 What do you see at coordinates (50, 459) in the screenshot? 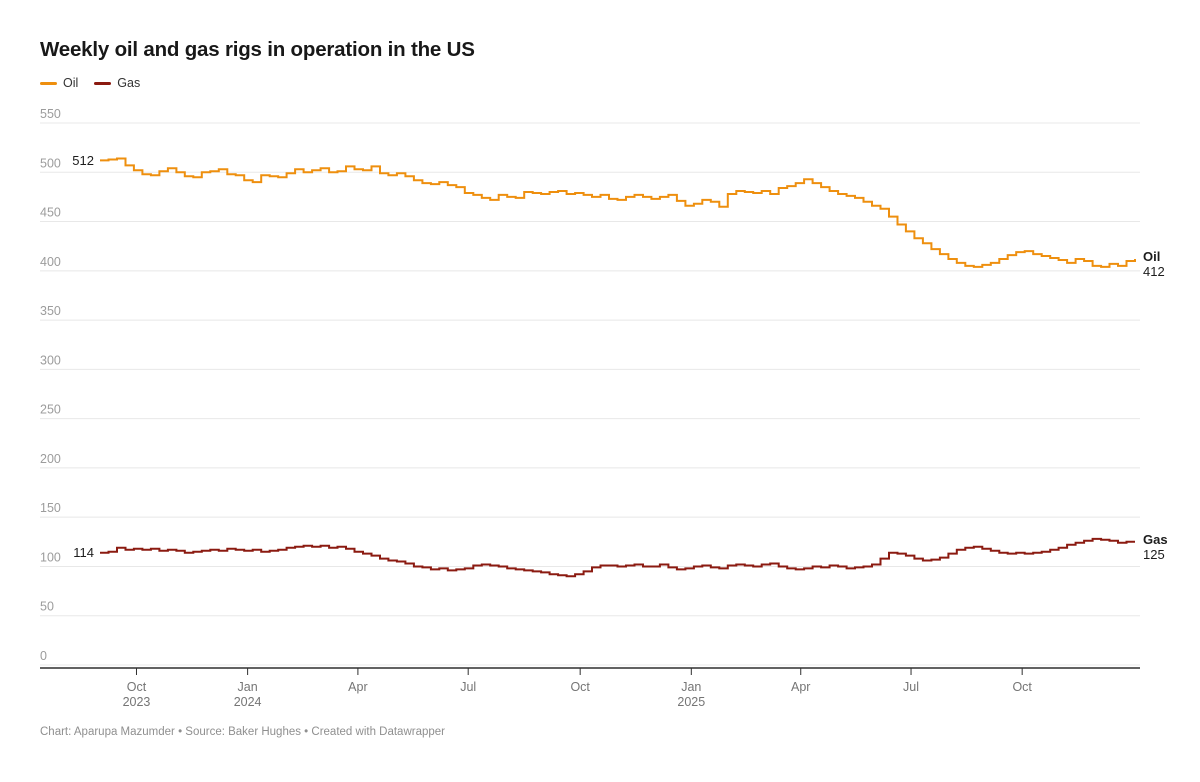
I see `y-axis-label: 200` at bounding box center [50, 459].